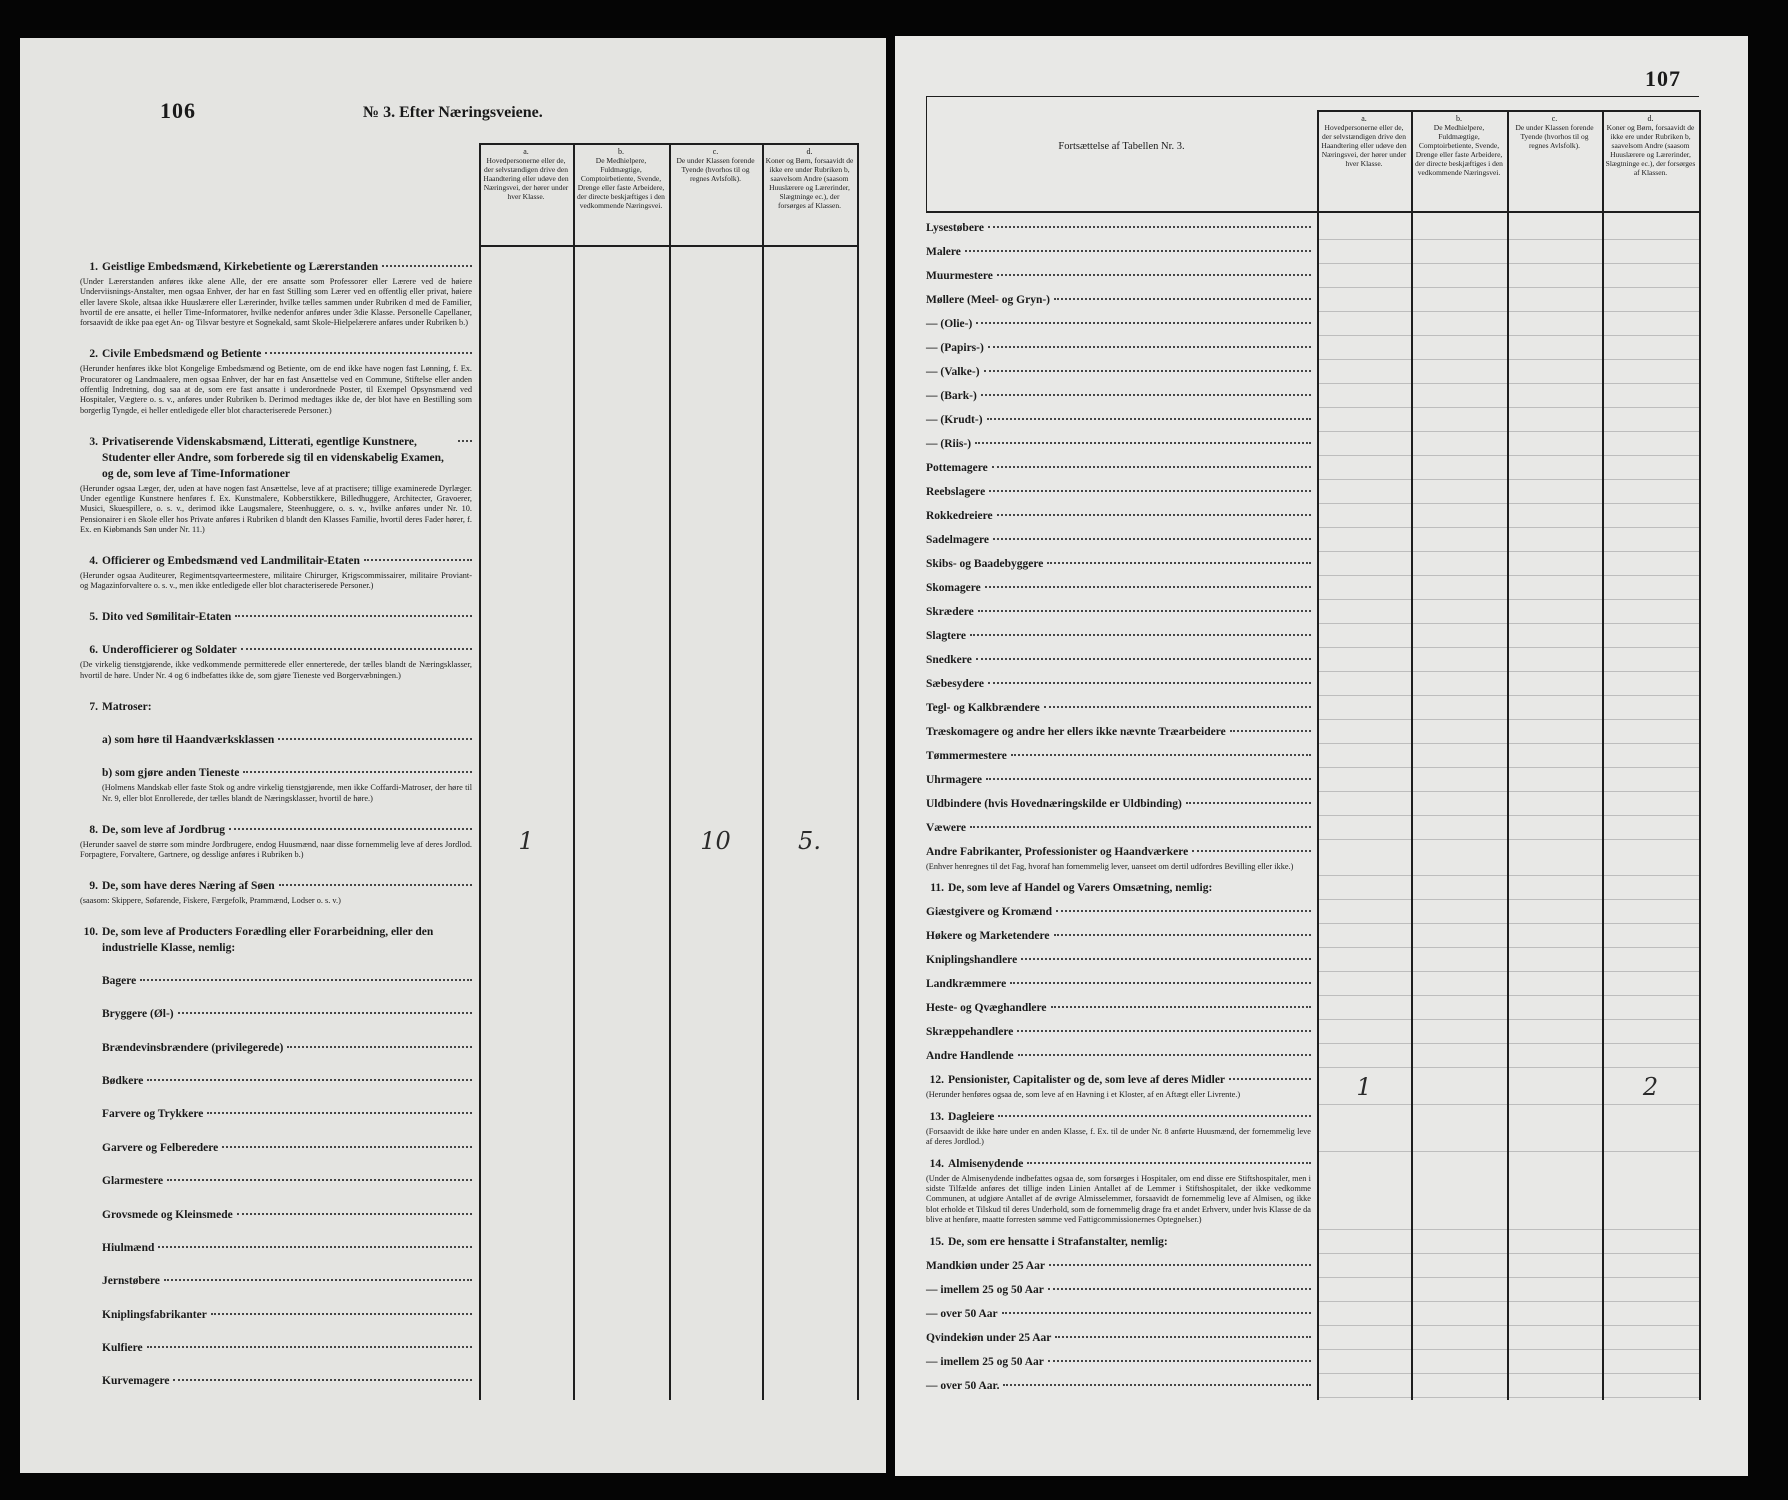  What do you see at coordinates (1118, 252) in the screenshot?
I see `label-line: Malere` at bounding box center [1118, 252].